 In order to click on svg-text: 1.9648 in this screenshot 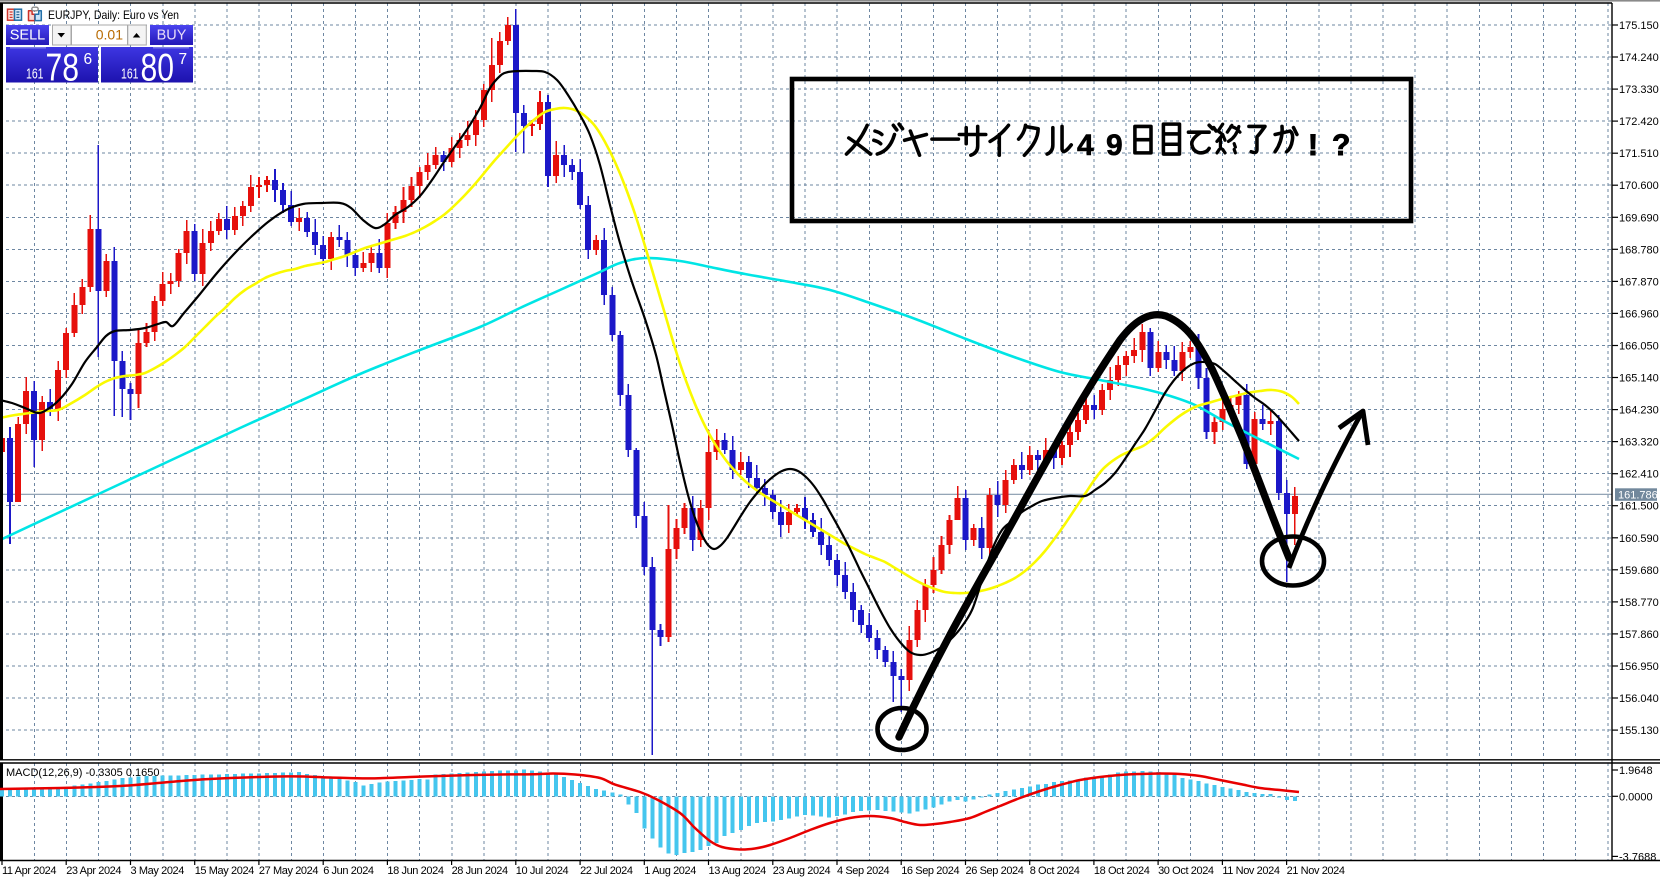, I will do `click(1636, 771)`.